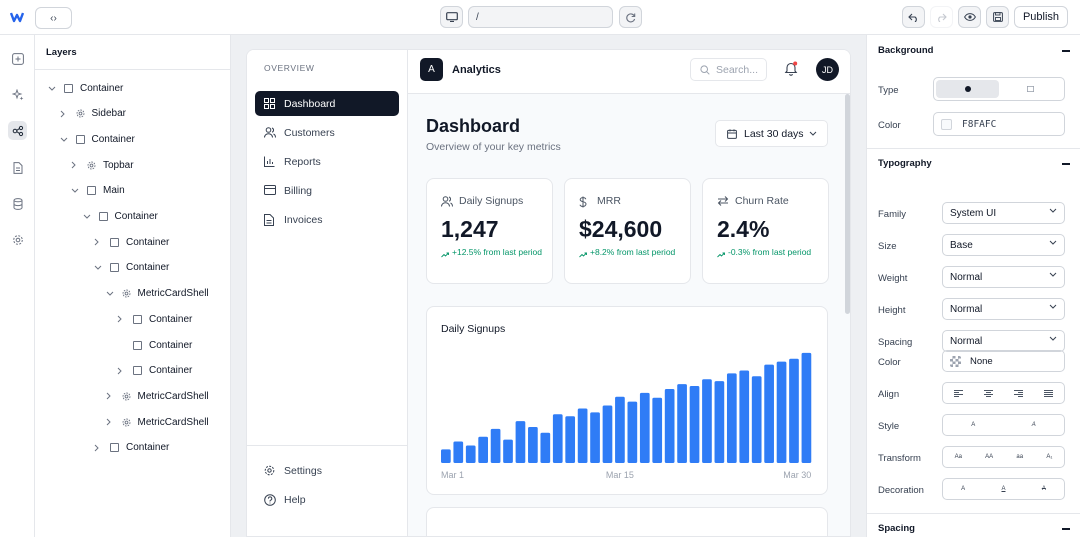 This screenshot has width=1080, height=537. Describe the element at coordinates (17, 17) in the screenshot. I see `logo-icon` at that location.